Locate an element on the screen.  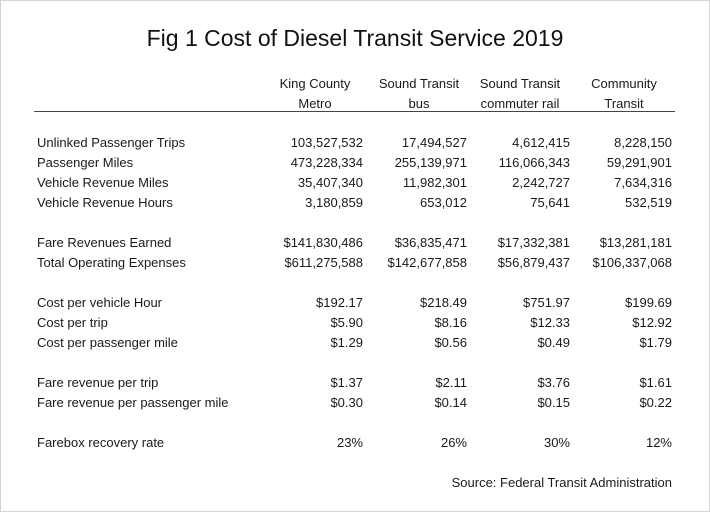
table-cell: $611,275,588 is located at coordinates (323, 262).